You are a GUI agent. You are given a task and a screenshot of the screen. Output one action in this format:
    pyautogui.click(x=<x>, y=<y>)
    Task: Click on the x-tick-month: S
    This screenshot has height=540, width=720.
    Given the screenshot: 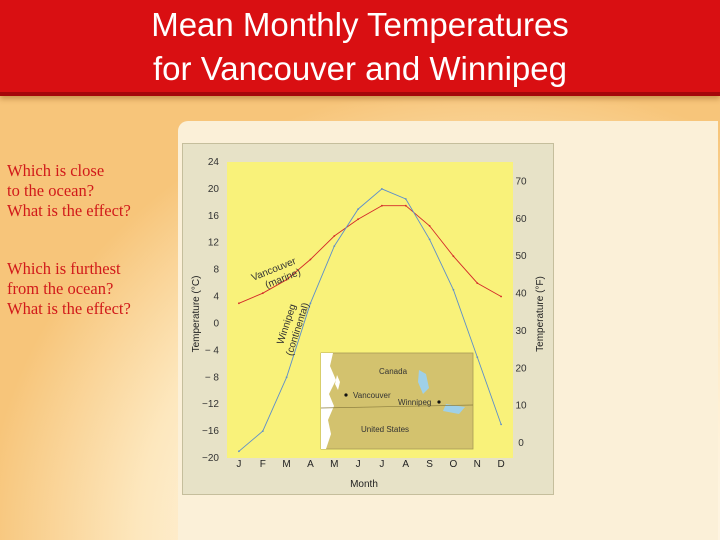 What is the action you would take?
    pyautogui.click(x=429, y=464)
    